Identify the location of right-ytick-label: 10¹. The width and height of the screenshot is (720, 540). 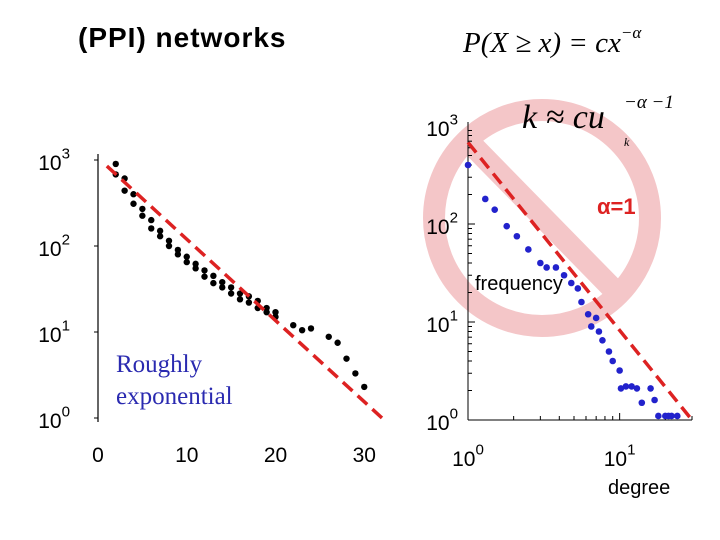
(442, 322).